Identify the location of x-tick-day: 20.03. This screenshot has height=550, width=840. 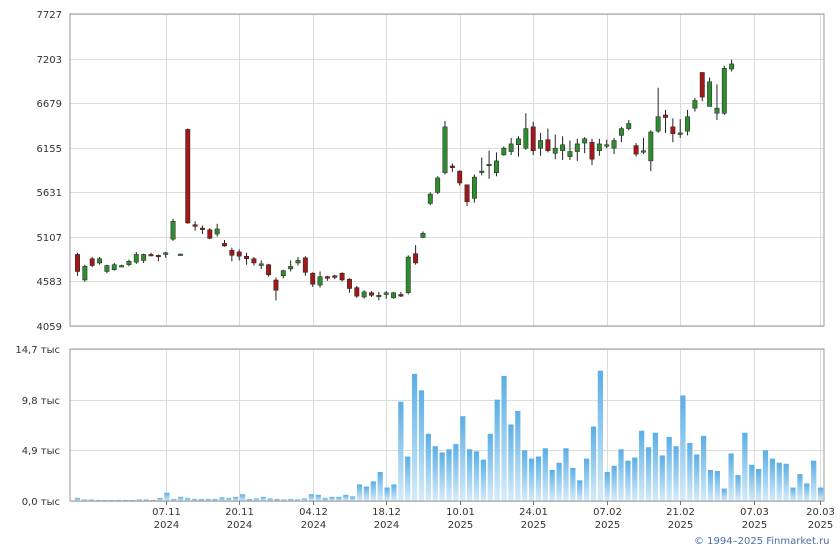
(820, 512).